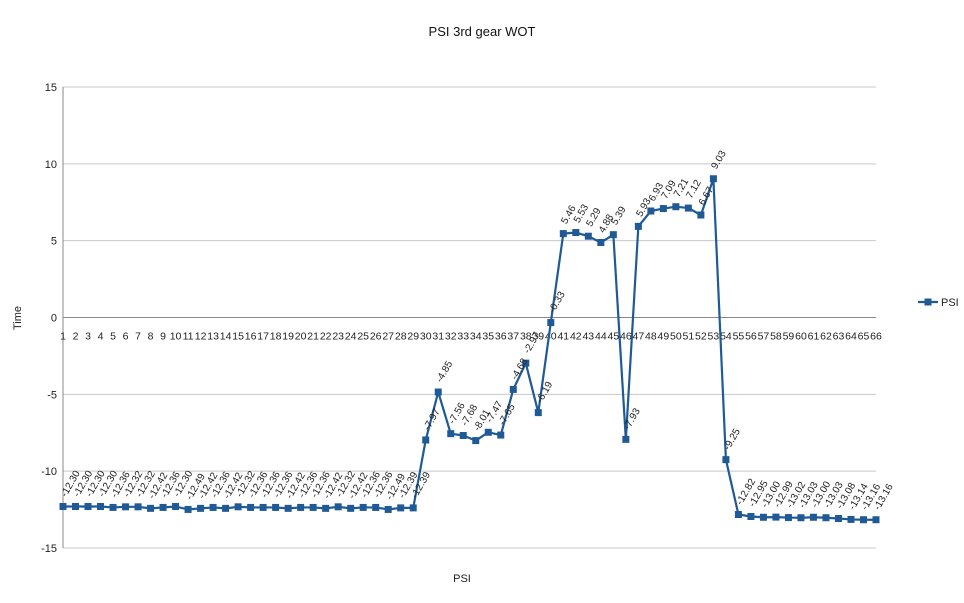  I want to click on x-tick-label: 38, so click(526, 337).